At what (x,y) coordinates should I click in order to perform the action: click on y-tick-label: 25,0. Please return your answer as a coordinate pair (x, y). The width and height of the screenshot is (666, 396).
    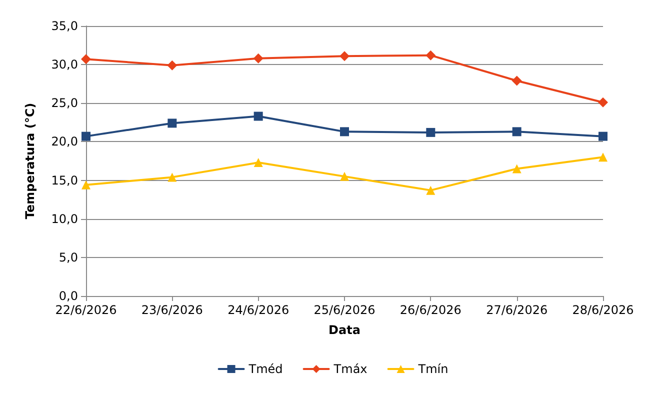
    Looking at the image, I should click on (64, 103).